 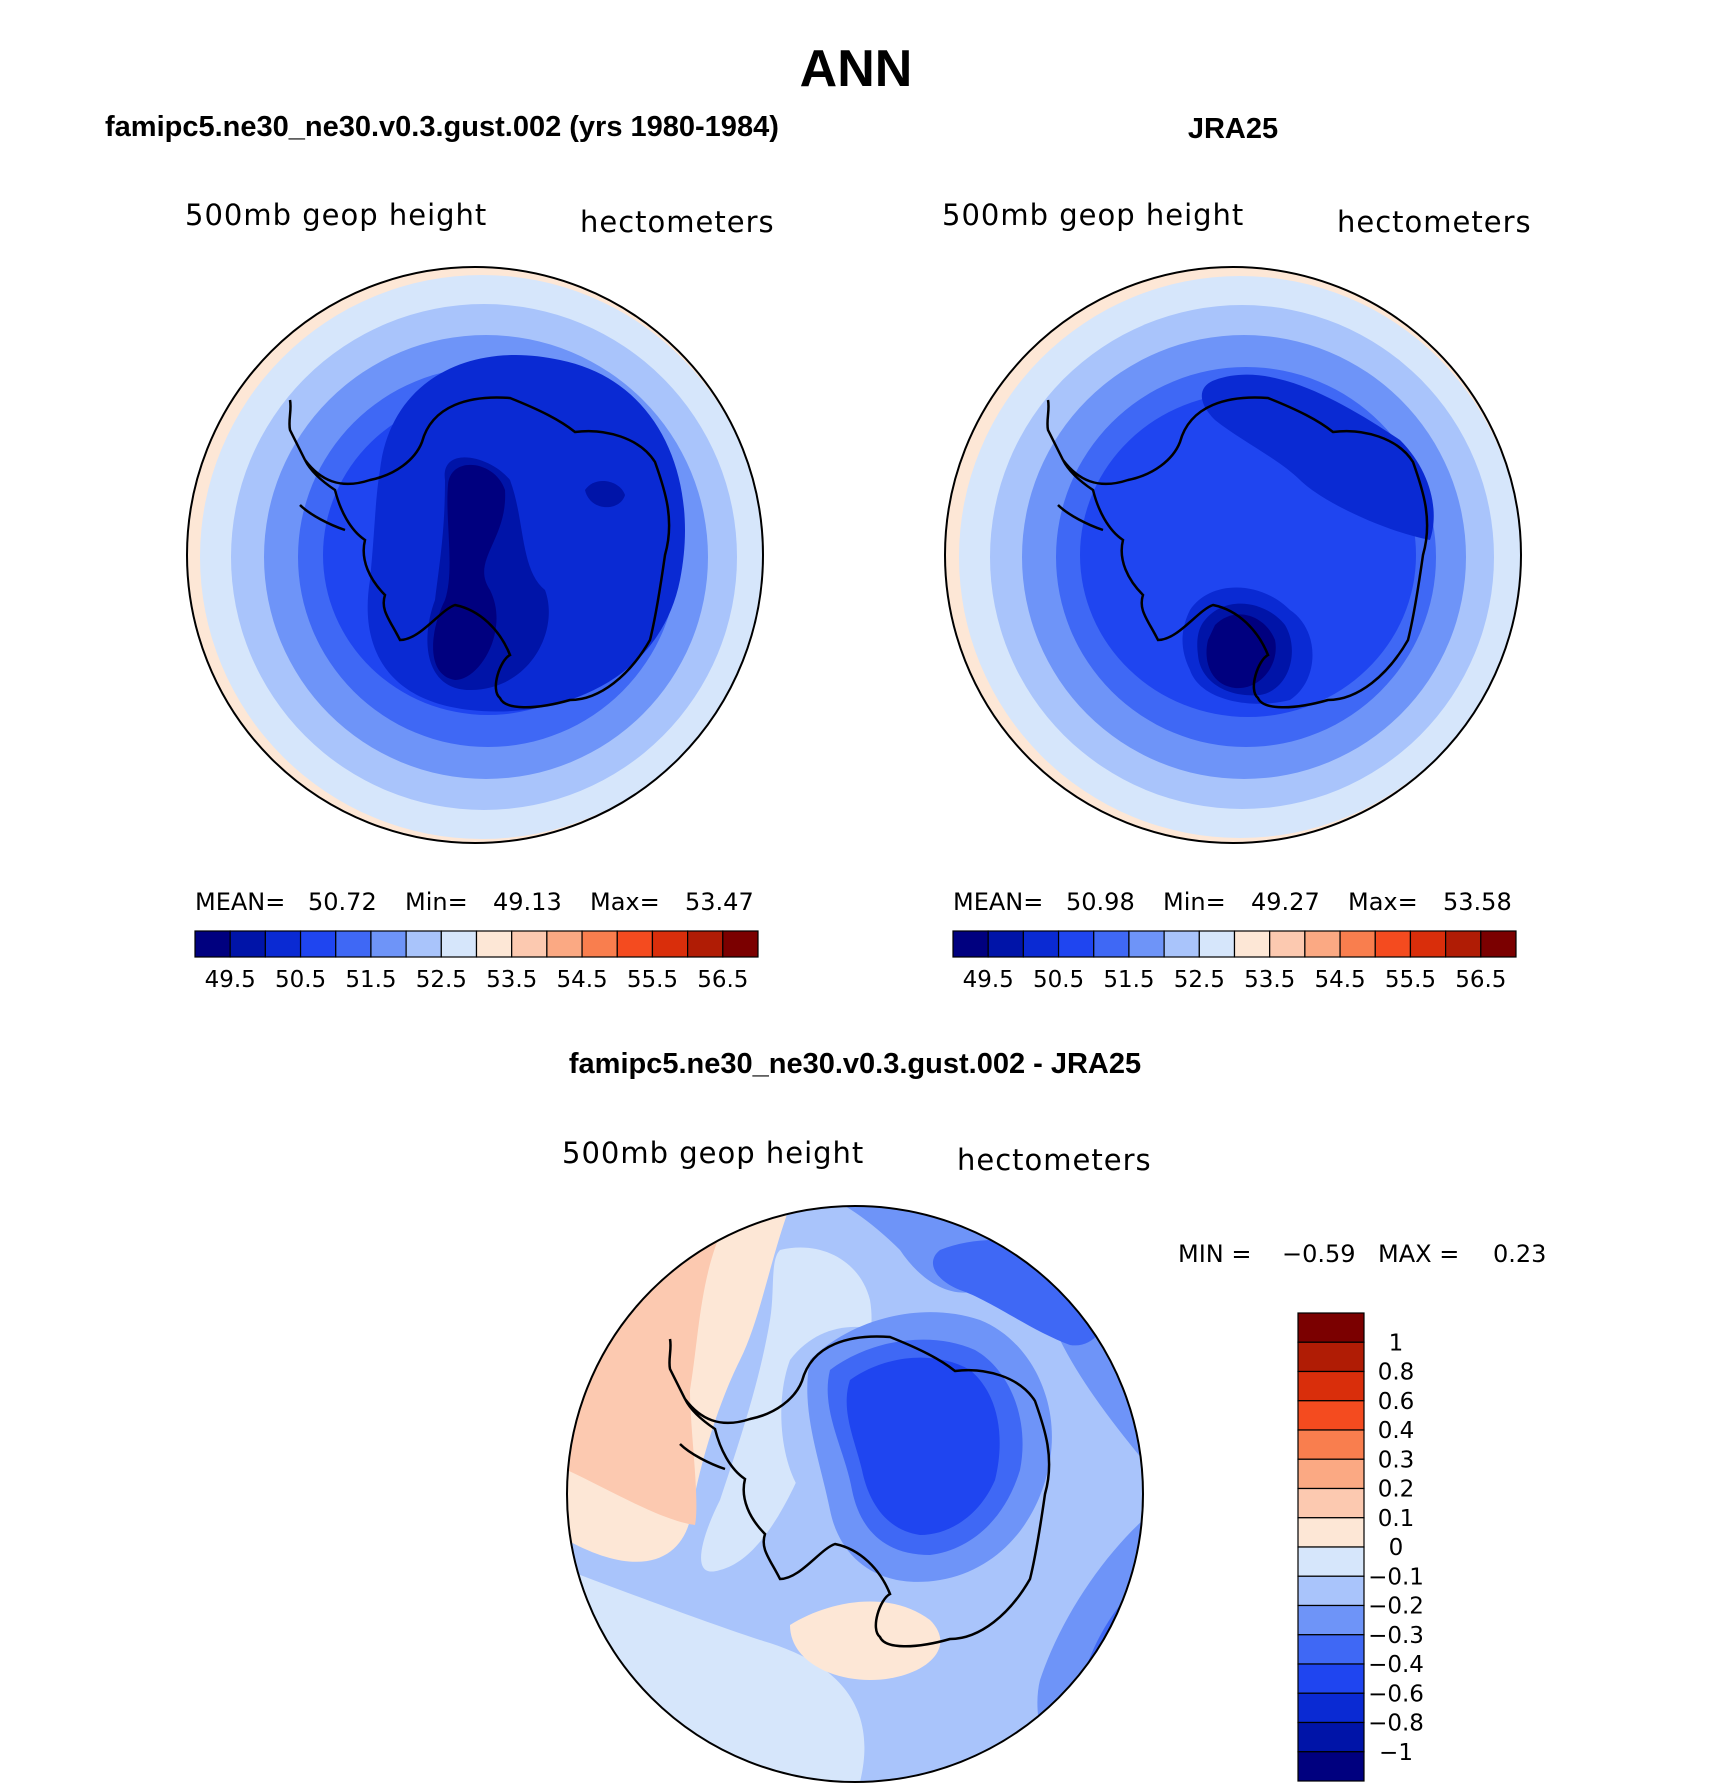 What do you see at coordinates (1383, 902) in the screenshot?
I see `stats-obs-max-label: Max=` at bounding box center [1383, 902].